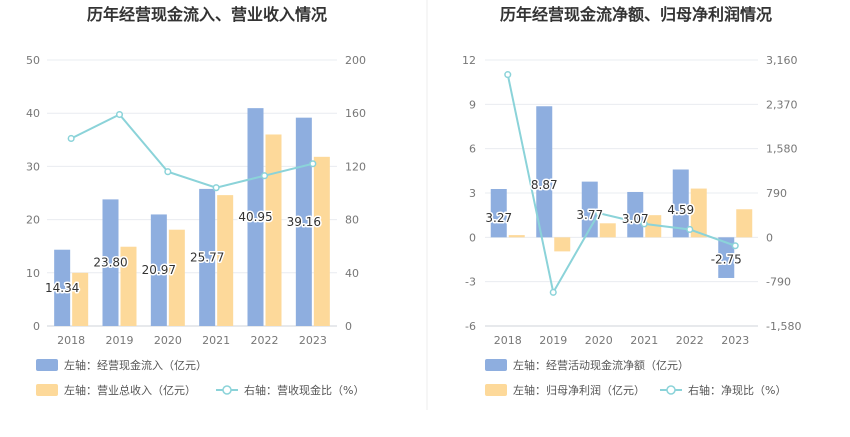  I want to click on y-left-tick-label: 3, so click(472, 193).